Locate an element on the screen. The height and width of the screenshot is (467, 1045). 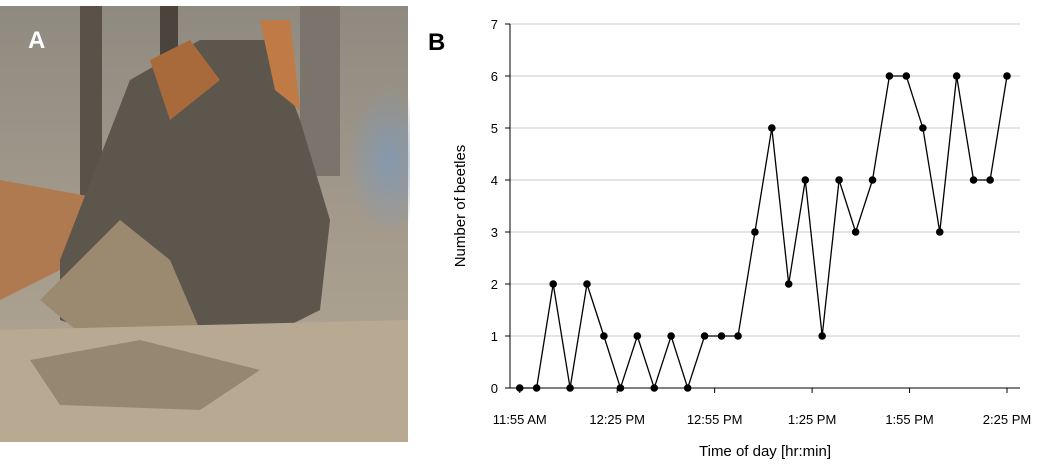
y-tick-label: 5 is located at coordinates (494, 128).